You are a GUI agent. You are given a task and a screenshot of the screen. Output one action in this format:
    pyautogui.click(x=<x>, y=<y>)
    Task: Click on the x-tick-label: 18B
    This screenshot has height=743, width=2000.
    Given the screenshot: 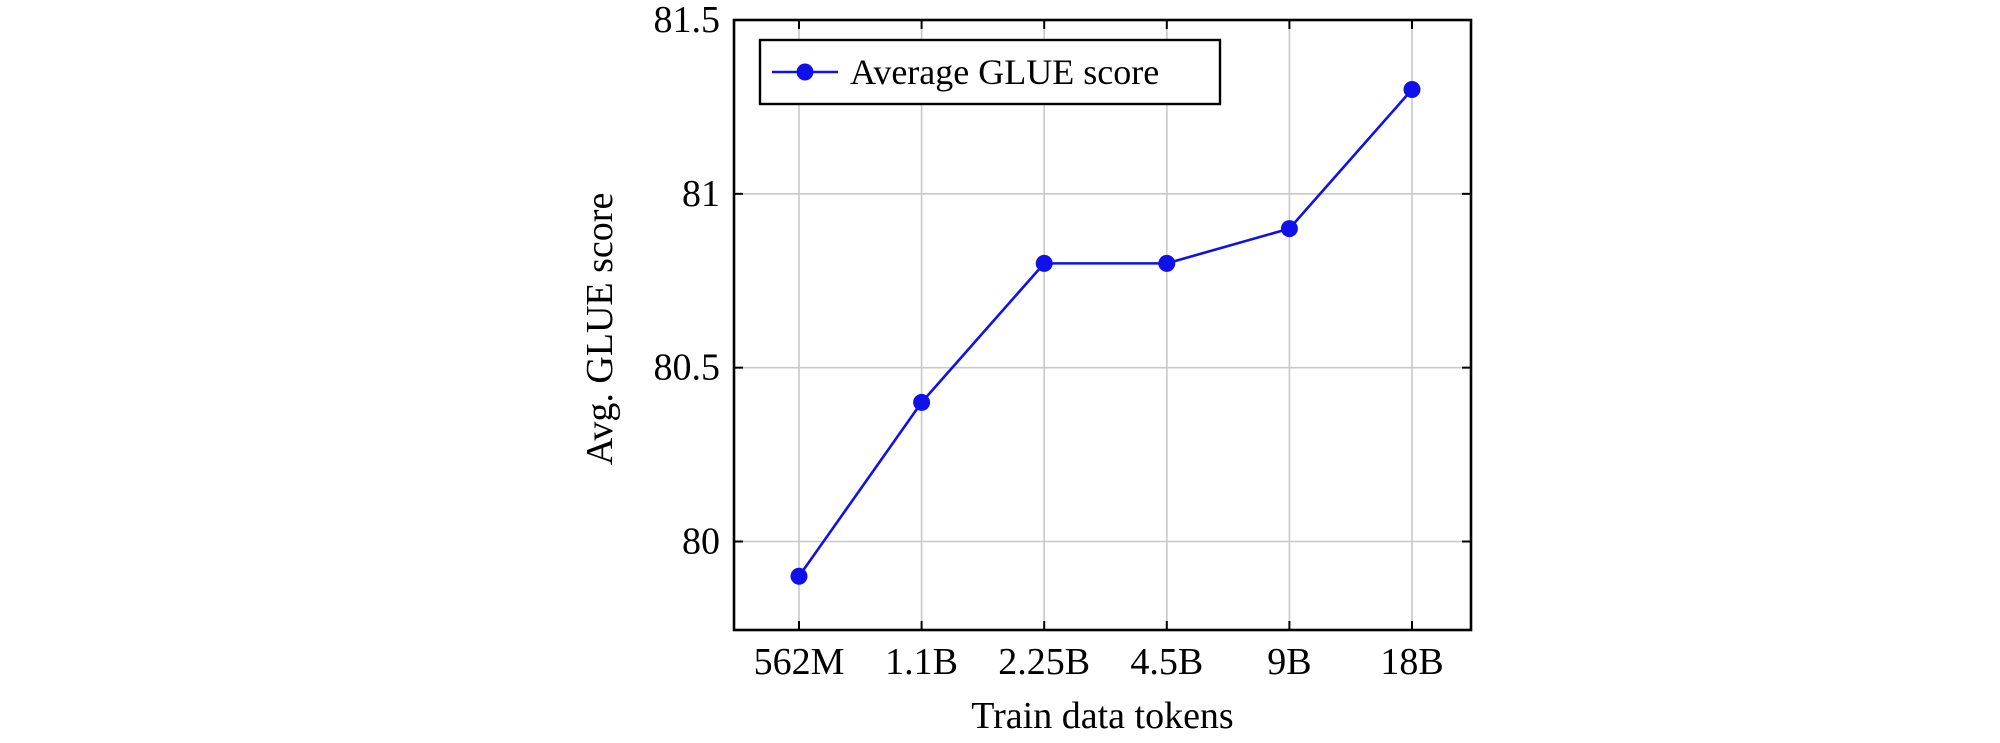 What is the action you would take?
    pyautogui.click(x=1411, y=662)
    